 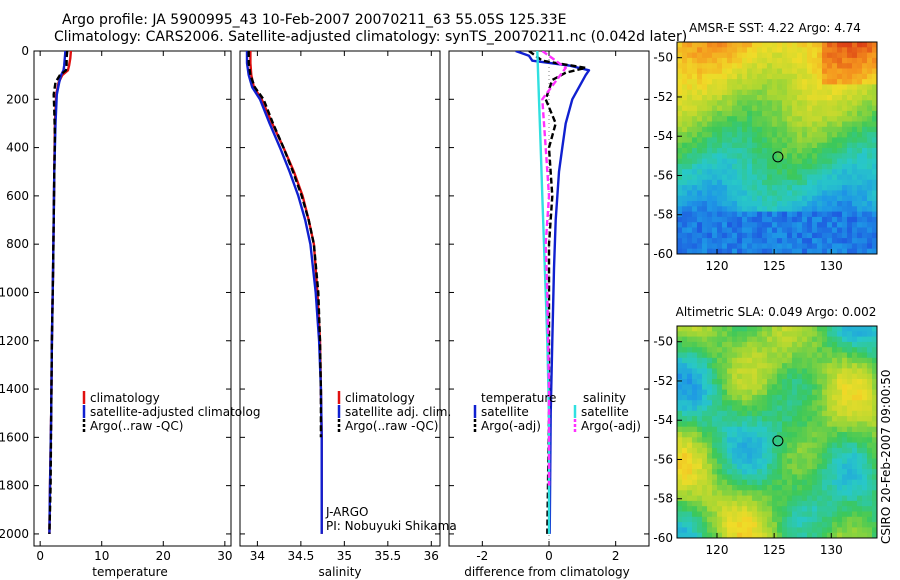 What do you see at coordinates (17, 148) in the screenshot?
I see `y-tick-label: 400` at bounding box center [17, 148].